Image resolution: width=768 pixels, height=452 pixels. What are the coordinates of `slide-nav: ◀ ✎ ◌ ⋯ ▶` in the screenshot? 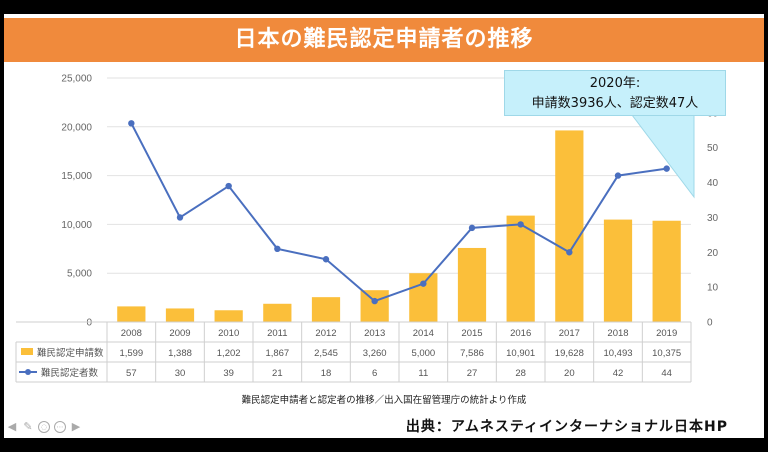 It's located at (44, 427).